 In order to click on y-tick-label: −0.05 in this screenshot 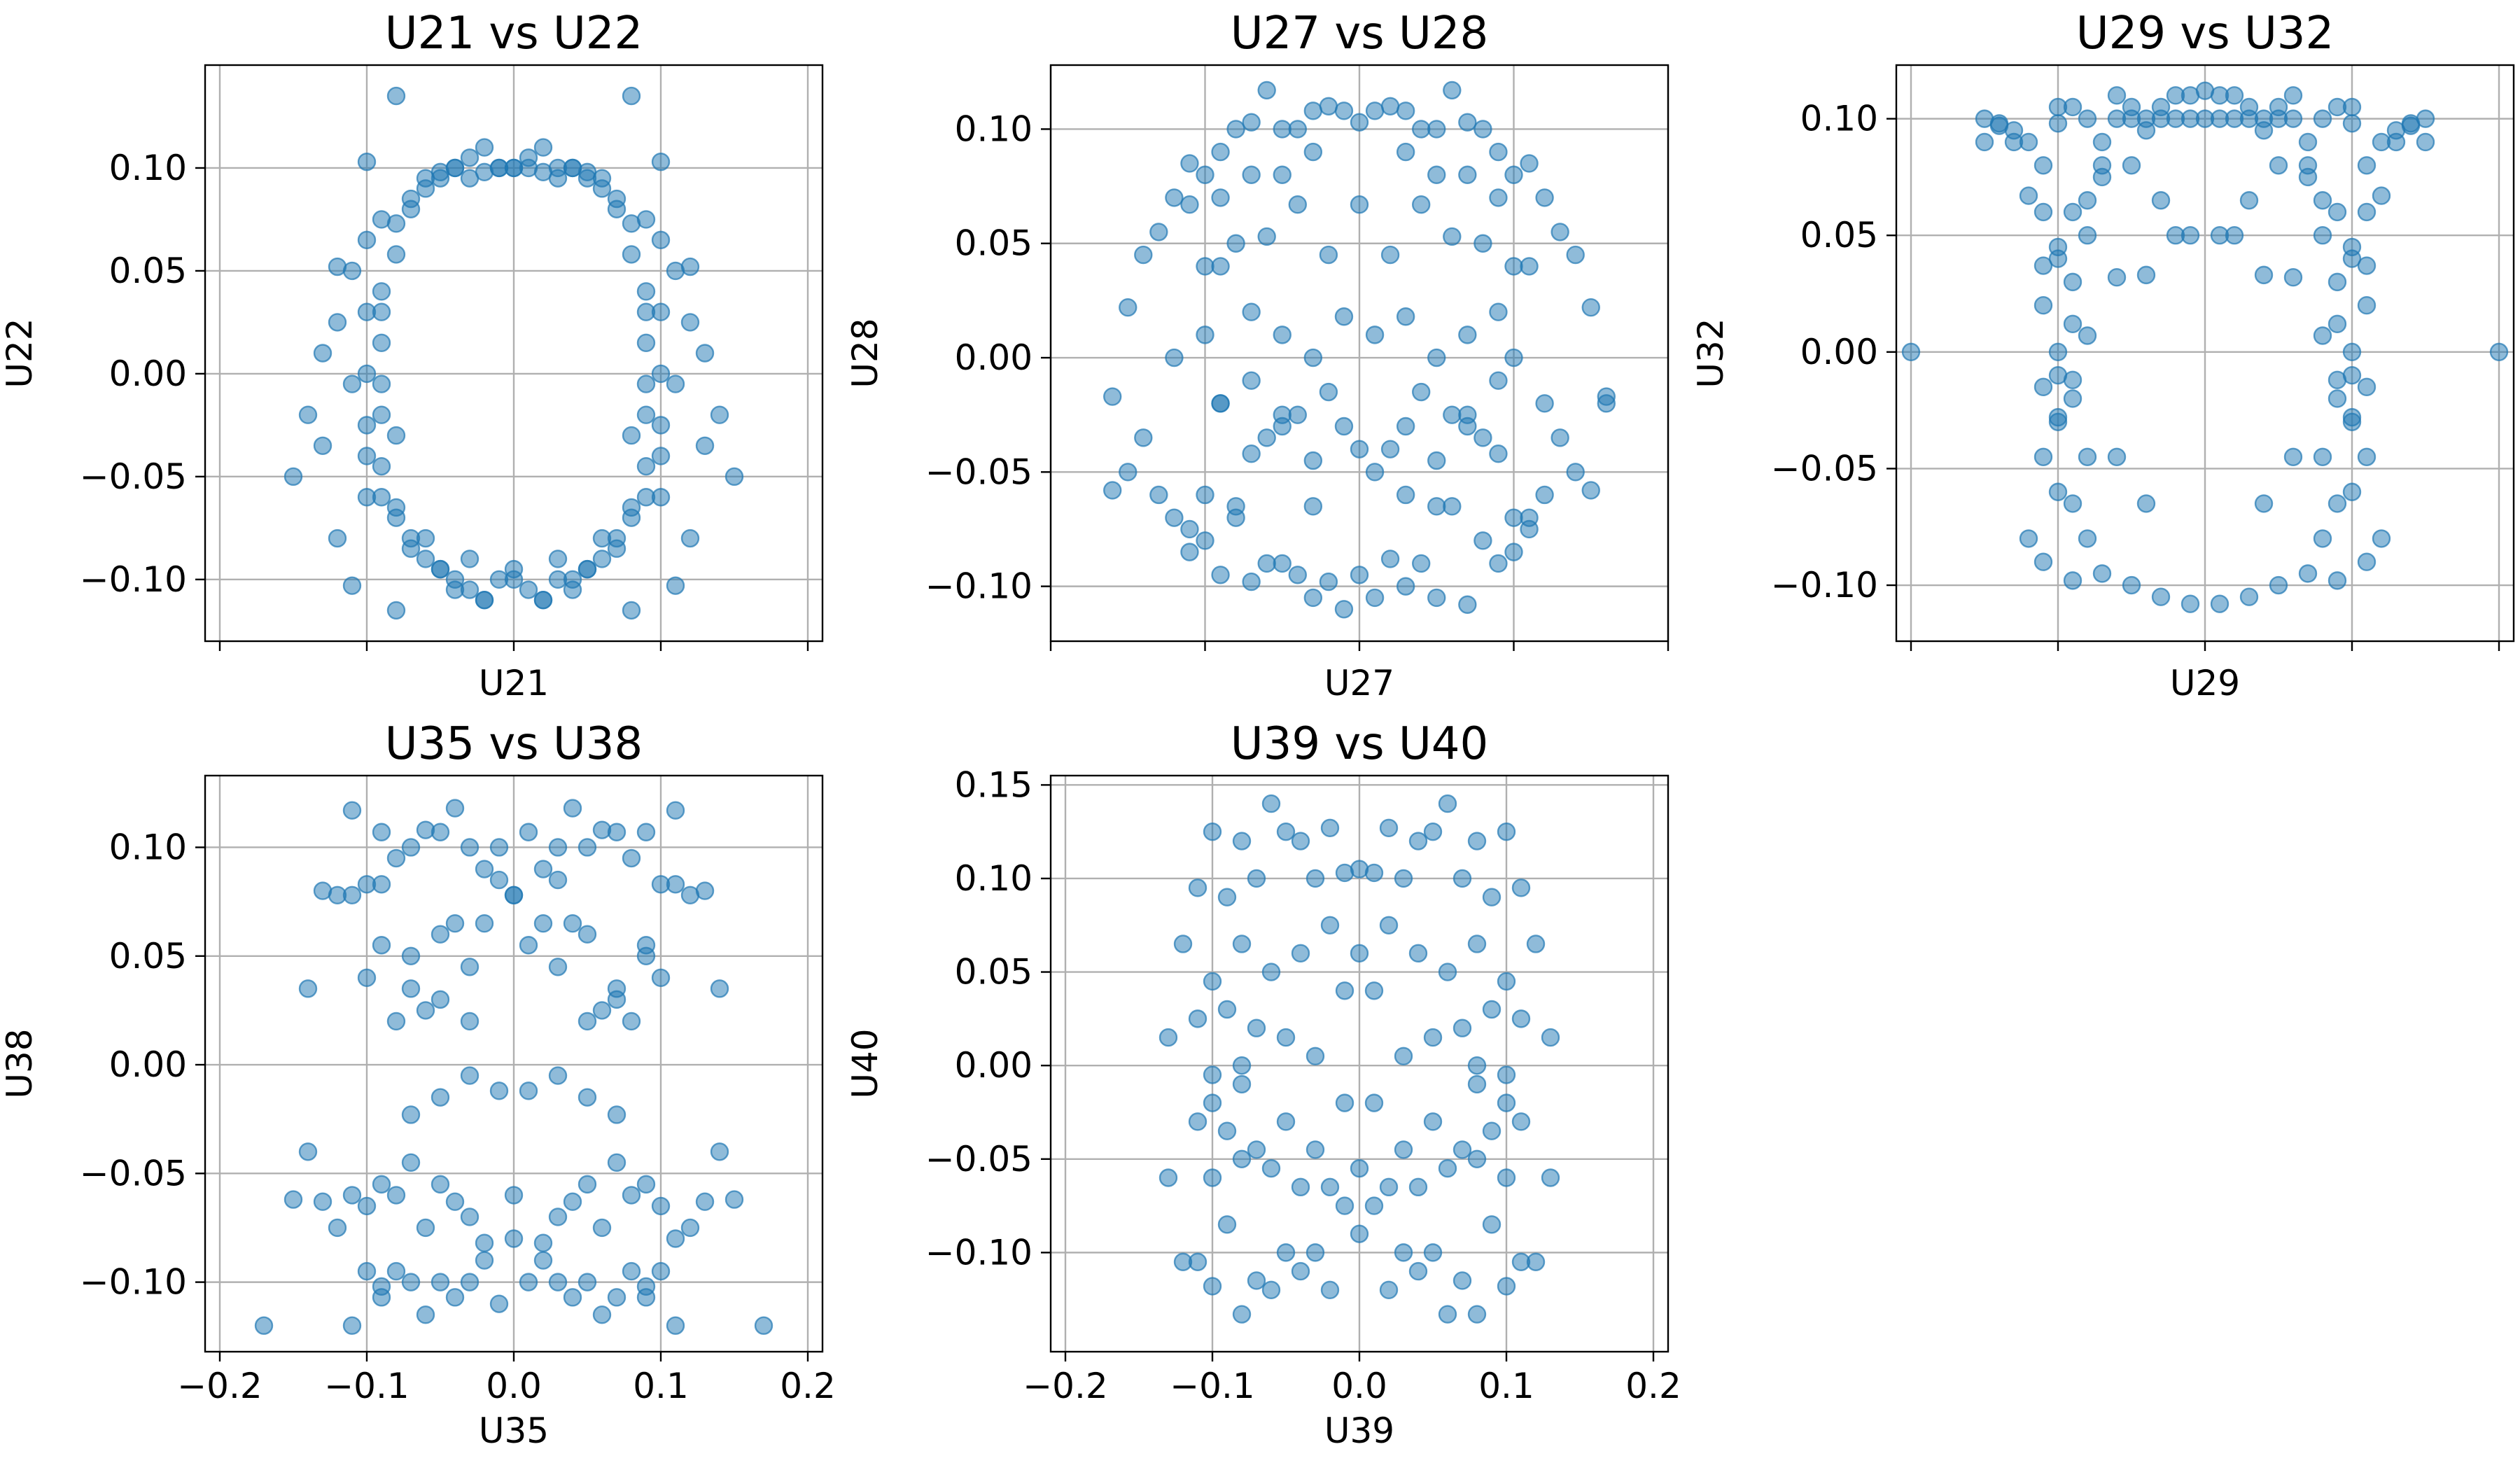, I will do `click(978, 471)`.